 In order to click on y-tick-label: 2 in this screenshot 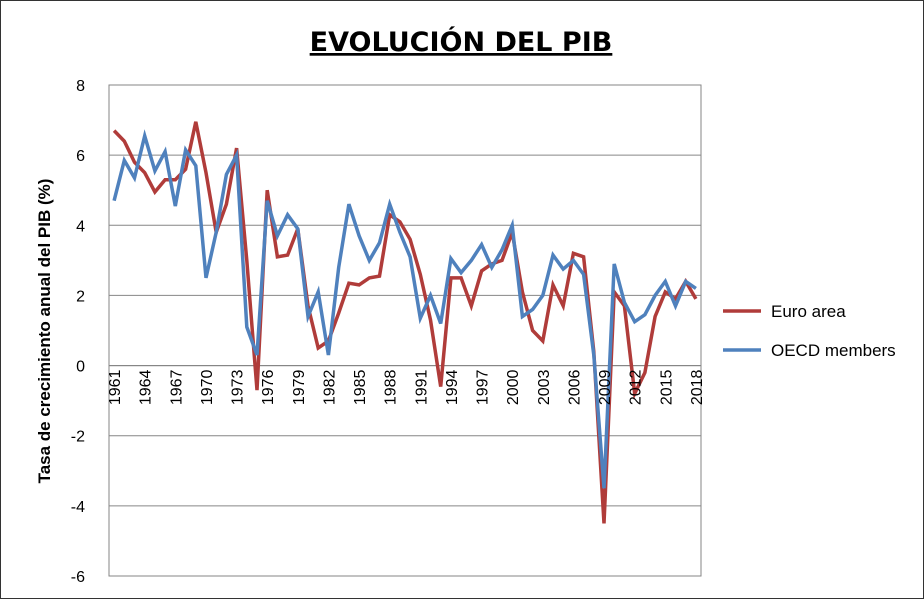, I will do `click(80, 296)`.